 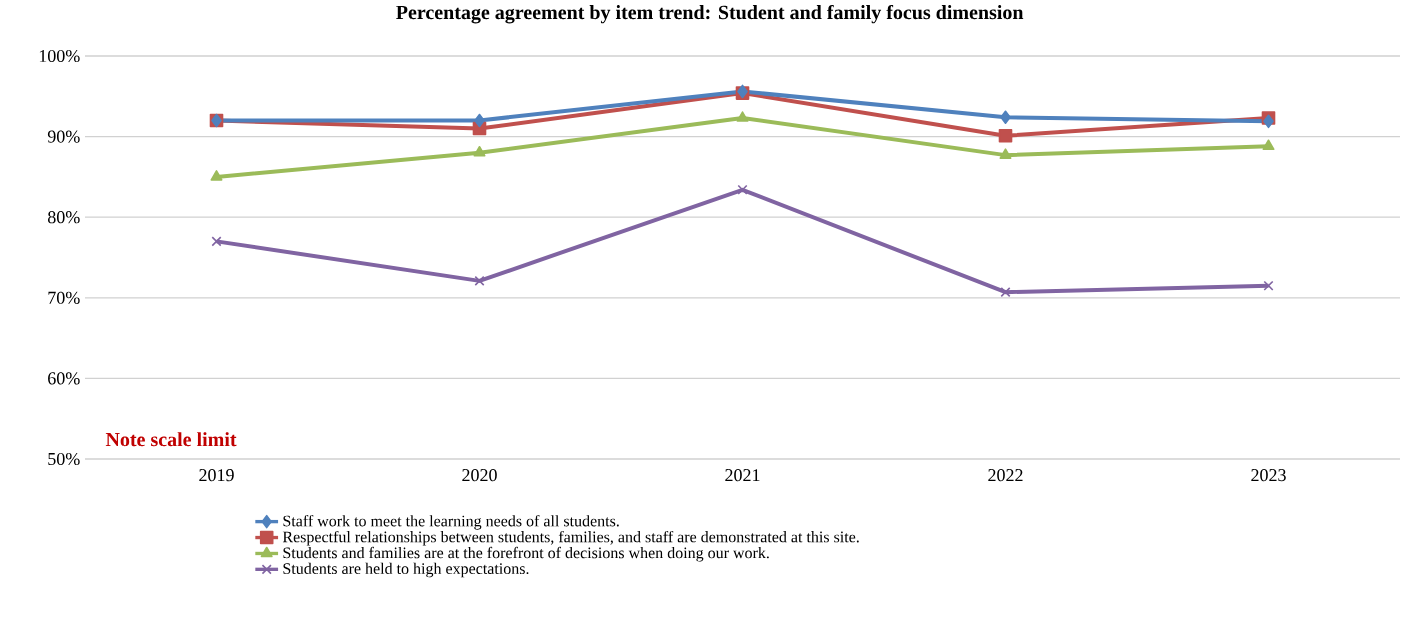 I want to click on y-tick-label: 80%, so click(x=63, y=217).